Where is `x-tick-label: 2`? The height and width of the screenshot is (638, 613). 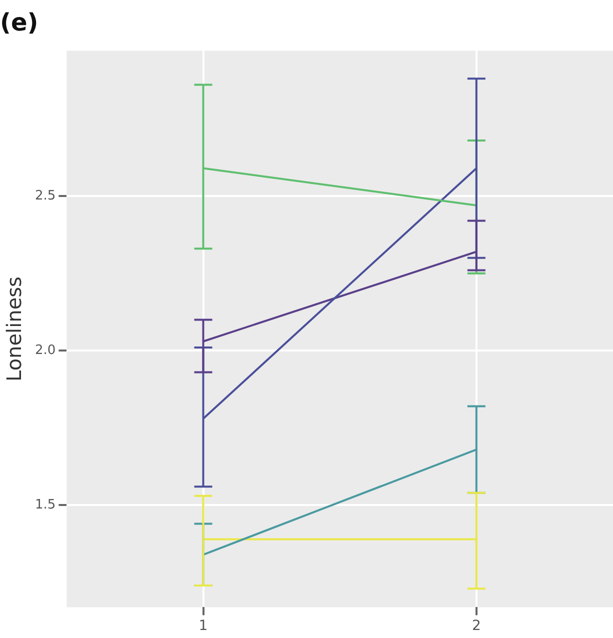
x-tick-label: 2 is located at coordinates (476, 626).